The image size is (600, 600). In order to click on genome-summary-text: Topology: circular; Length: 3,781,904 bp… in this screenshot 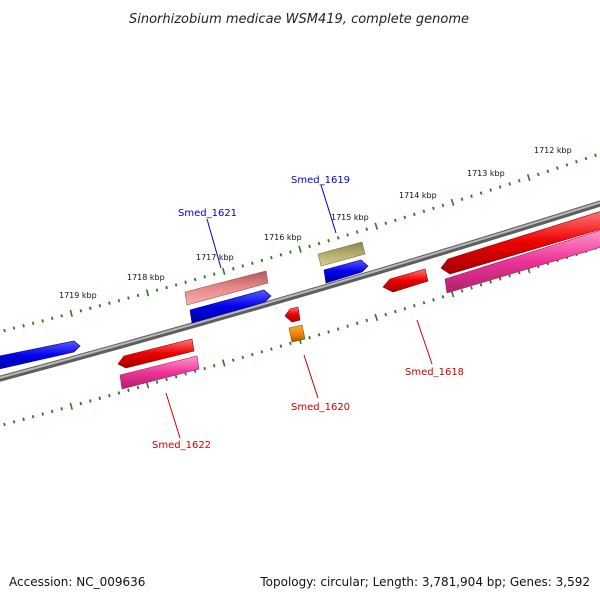, I will do `click(424, 582)`.